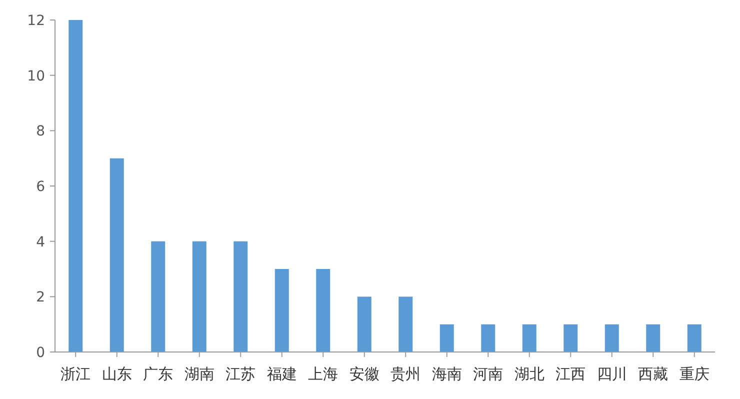 Image resolution: width=740 pixels, height=399 pixels. I want to click on x-tick-label: 海南, so click(447, 374).